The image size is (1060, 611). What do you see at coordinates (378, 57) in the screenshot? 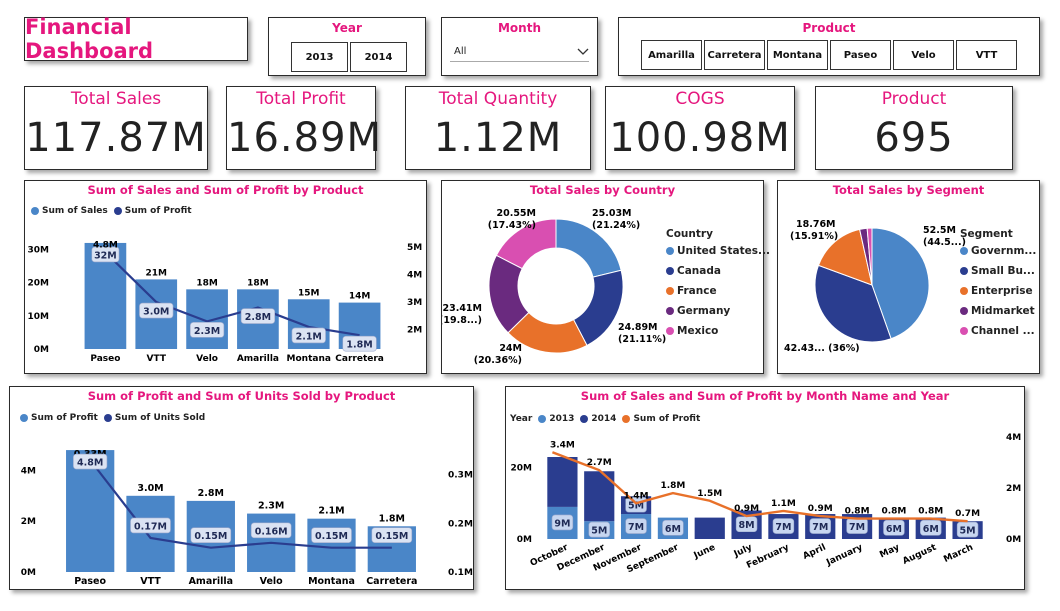
I see `year-option-2014: 2014` at bounding box center [378, 57].